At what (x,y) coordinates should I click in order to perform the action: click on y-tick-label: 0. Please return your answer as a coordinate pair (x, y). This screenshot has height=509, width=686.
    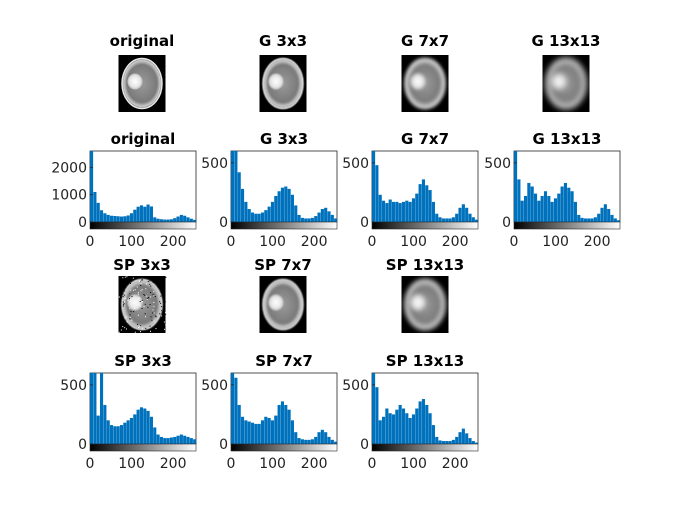
    Looking at the image, I should click on (82, 445).